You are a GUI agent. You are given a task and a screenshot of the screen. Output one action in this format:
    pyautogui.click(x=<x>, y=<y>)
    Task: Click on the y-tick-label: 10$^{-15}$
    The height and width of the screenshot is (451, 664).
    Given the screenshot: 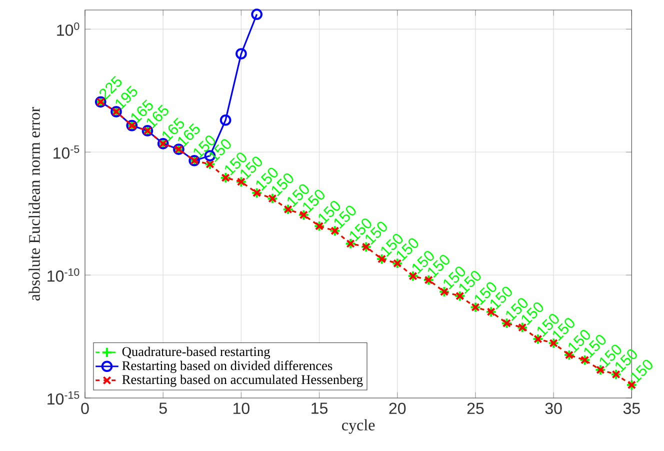 What is the action you would take?
    pyautogui.click(x=64, y=398)
    